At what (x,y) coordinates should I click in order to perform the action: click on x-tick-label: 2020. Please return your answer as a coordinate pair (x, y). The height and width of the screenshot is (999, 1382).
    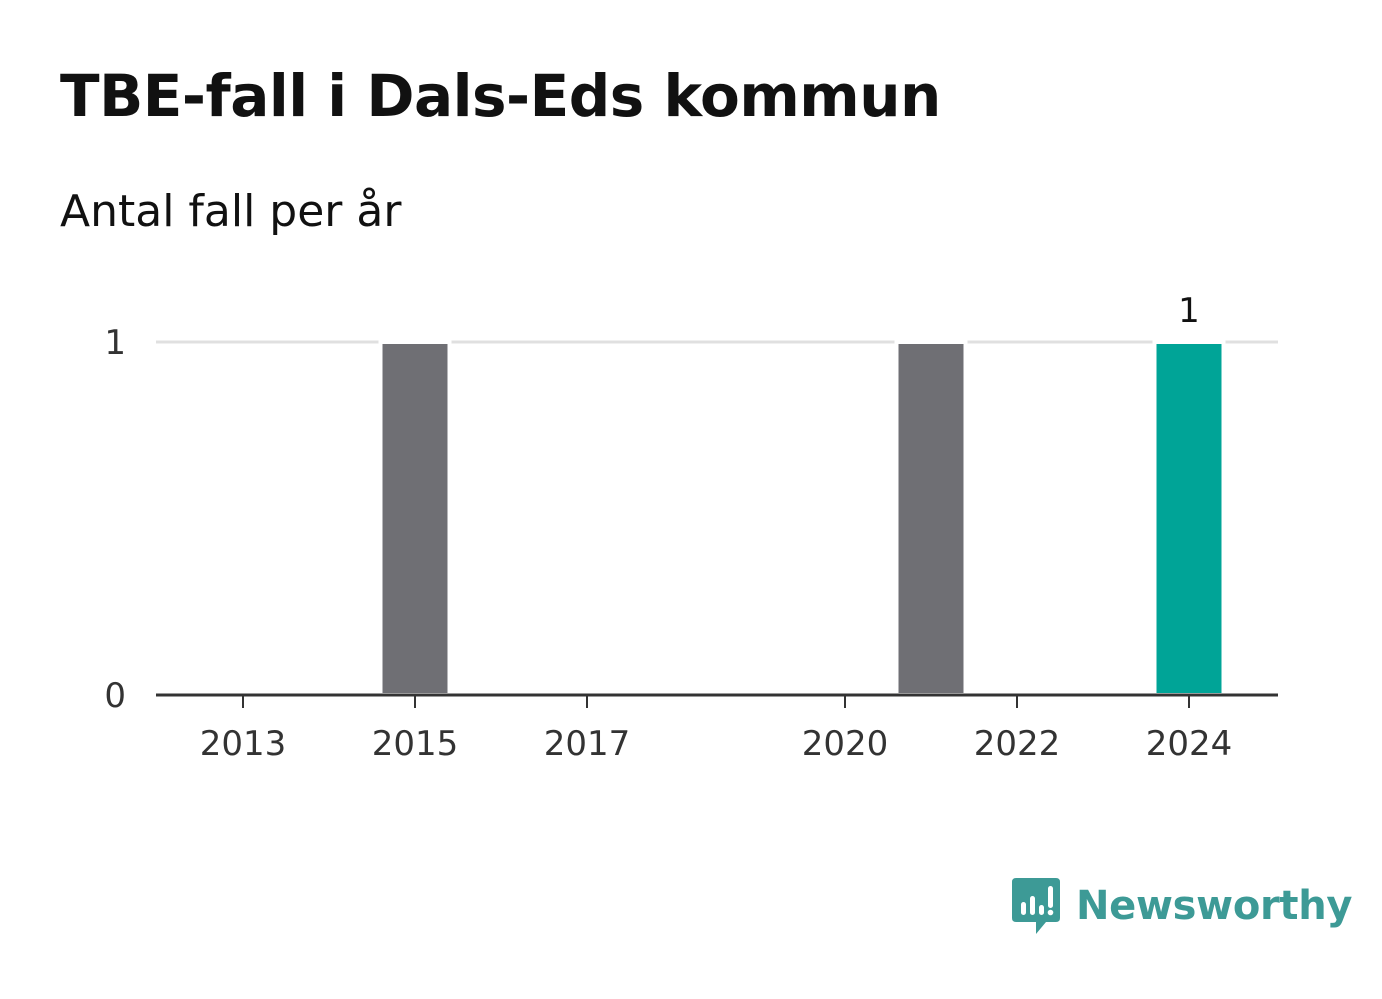
    Looking at the image, I should click on (845, 744).